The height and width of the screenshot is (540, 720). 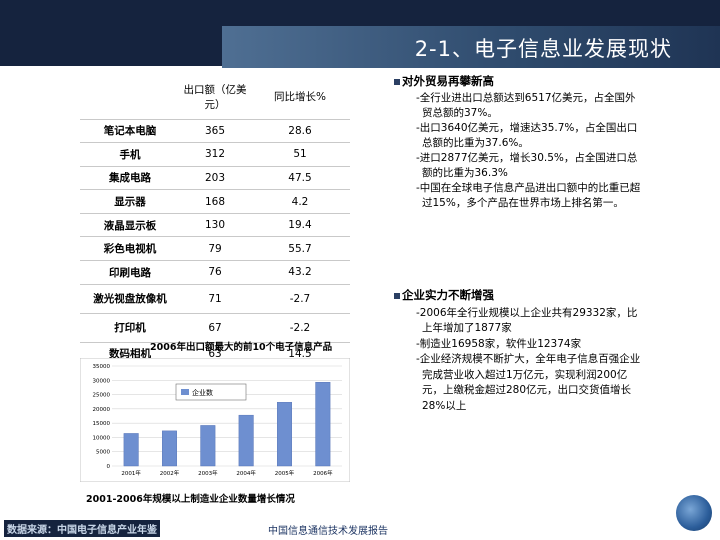 What do you see at coordinates (102, 438) in the screenshot?
I see `y-tick-label: 10000` at bounding box center [102, 438].